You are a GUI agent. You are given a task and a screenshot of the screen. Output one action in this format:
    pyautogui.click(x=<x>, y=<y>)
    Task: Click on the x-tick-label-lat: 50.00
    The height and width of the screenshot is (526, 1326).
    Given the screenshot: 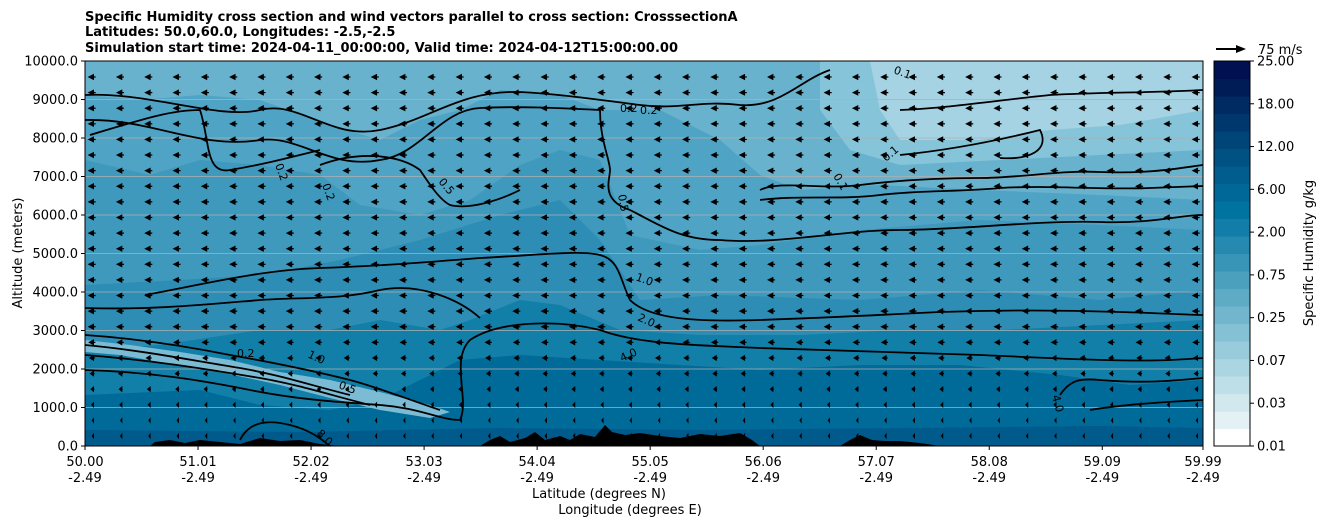 What is the action you would take?
    pyautogui.click(x=84, y=462)
    